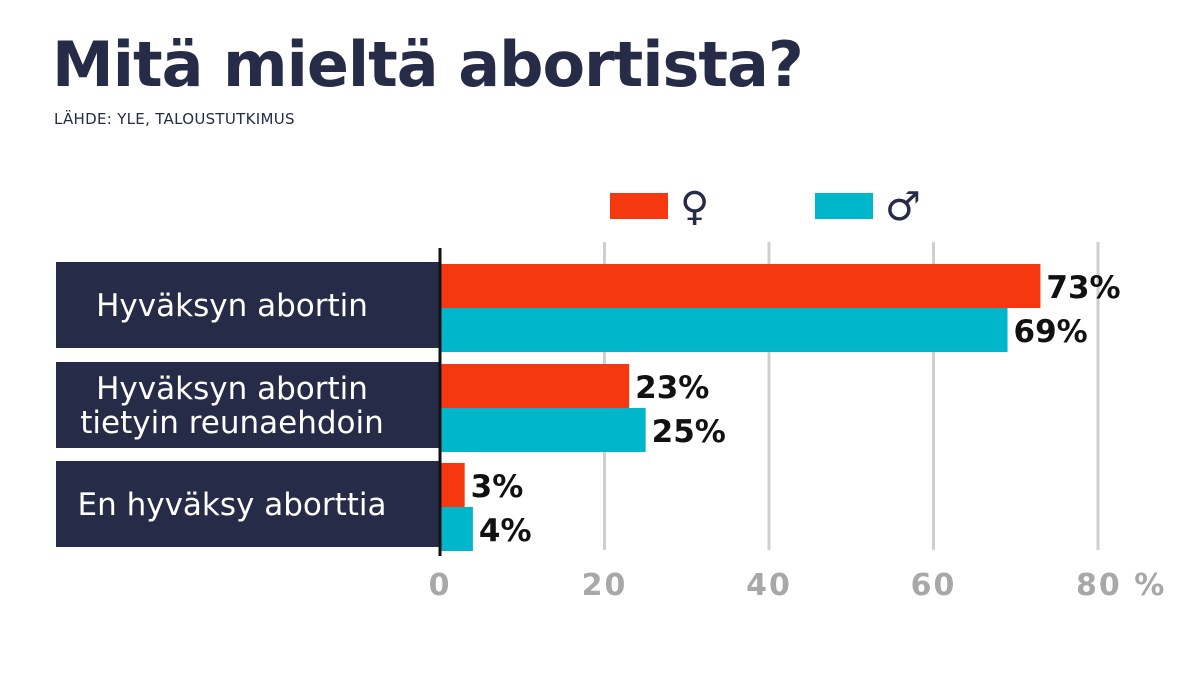 The image size is (1198, 674). I want to click on data-label: 4%, so click(505, 531).